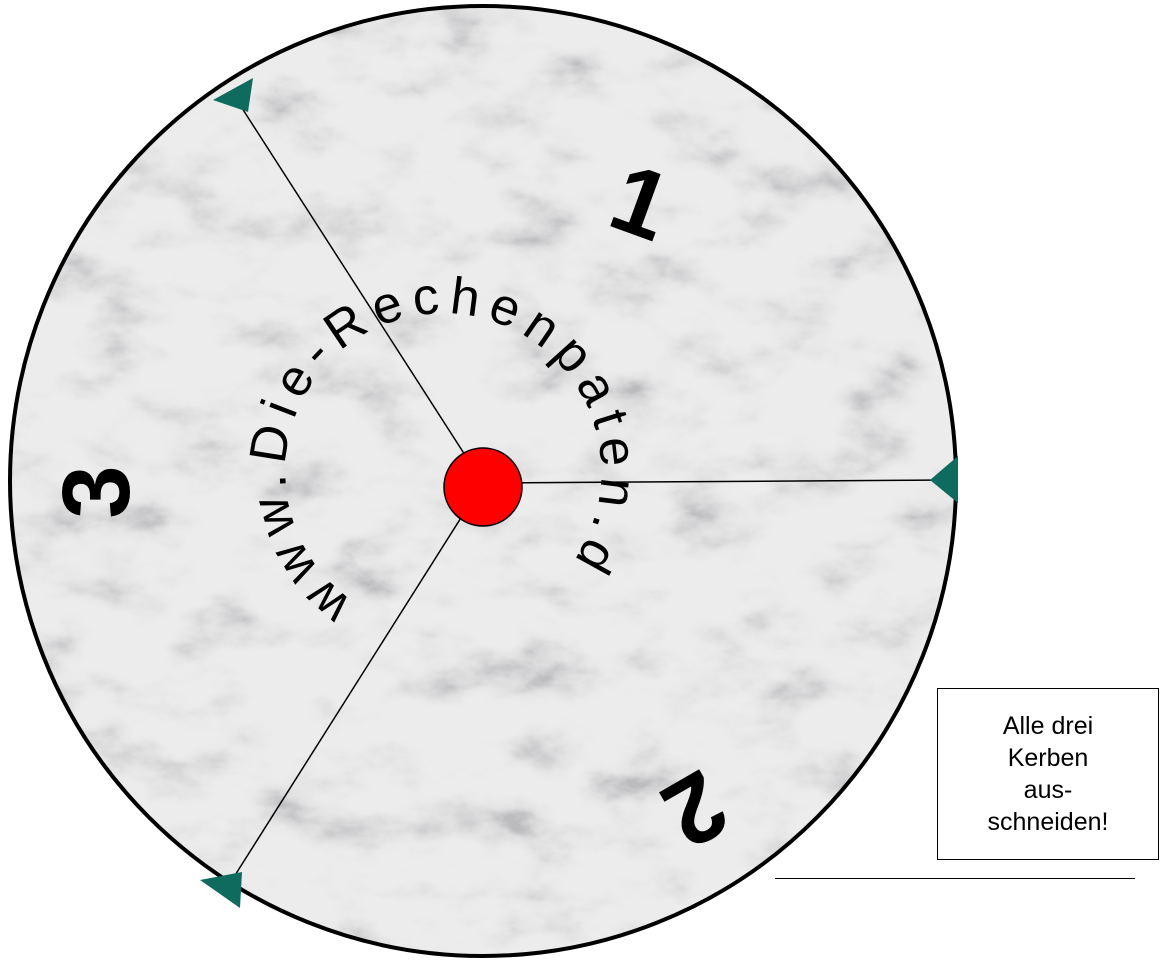  Describe the element at coordinates (96, 491) in the screenshot. I see `sector-number-3: 3` at that location.